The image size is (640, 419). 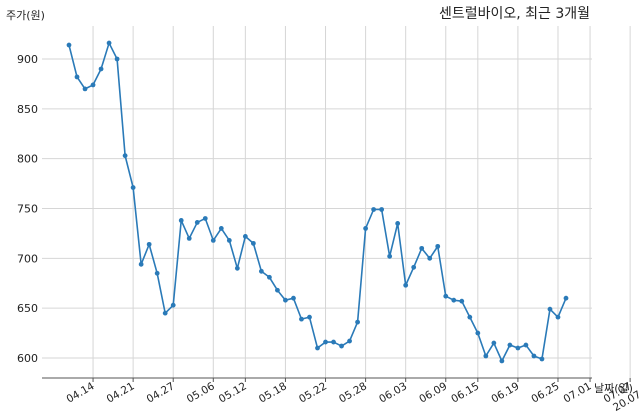 I want to click on y-tick-label: 850, so click(x=27, y=109).